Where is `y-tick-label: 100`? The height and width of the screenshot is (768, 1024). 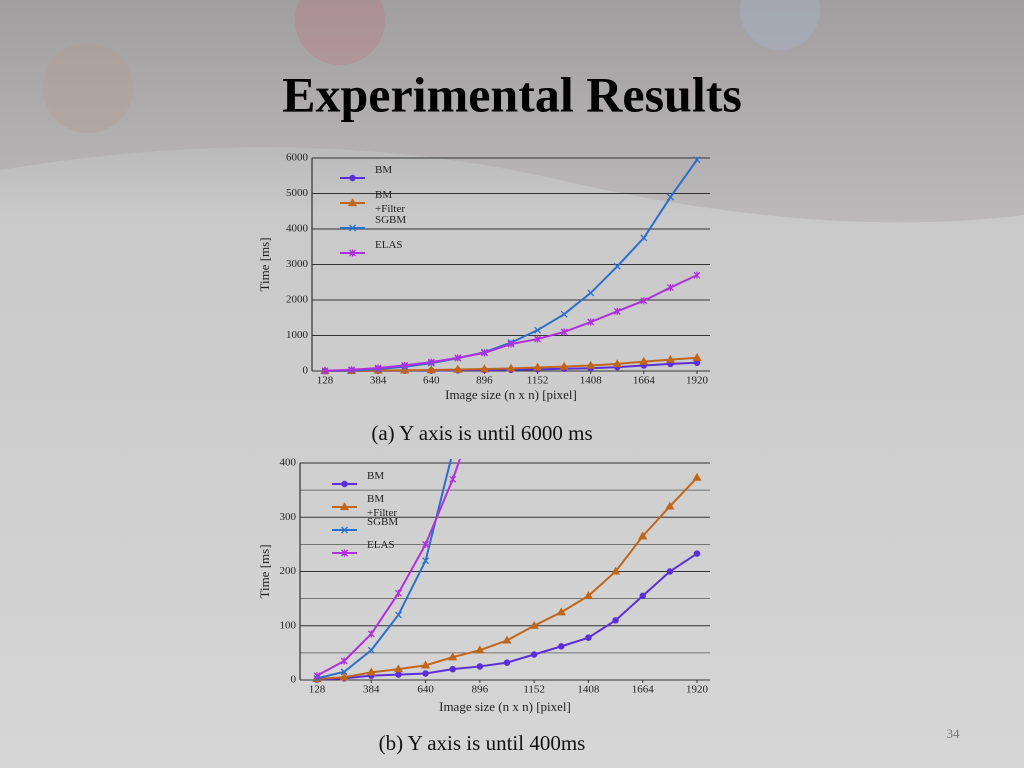
y-tick-label: 100 is located at coordinates (288, 625).